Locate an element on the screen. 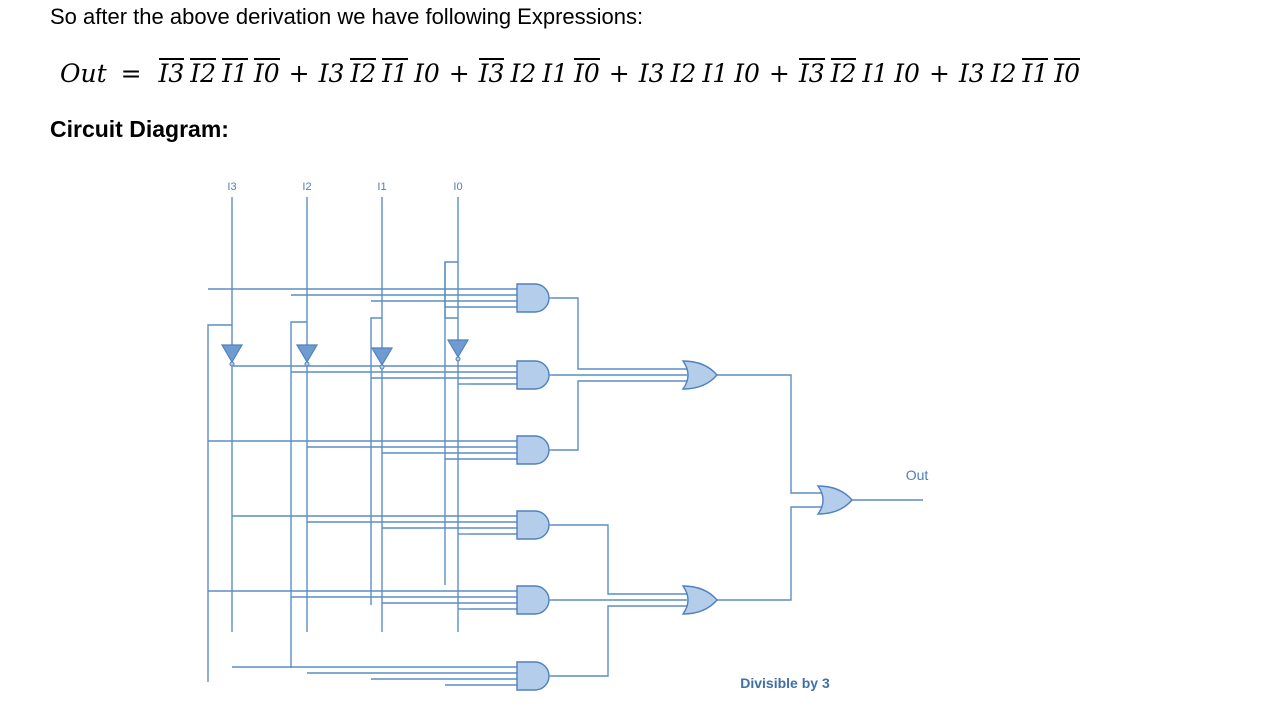 Image resolution: width=1280 pixels, height=720 pixels. circuit-heading: Circuit Diagram: is located at coordinates (139, 129).